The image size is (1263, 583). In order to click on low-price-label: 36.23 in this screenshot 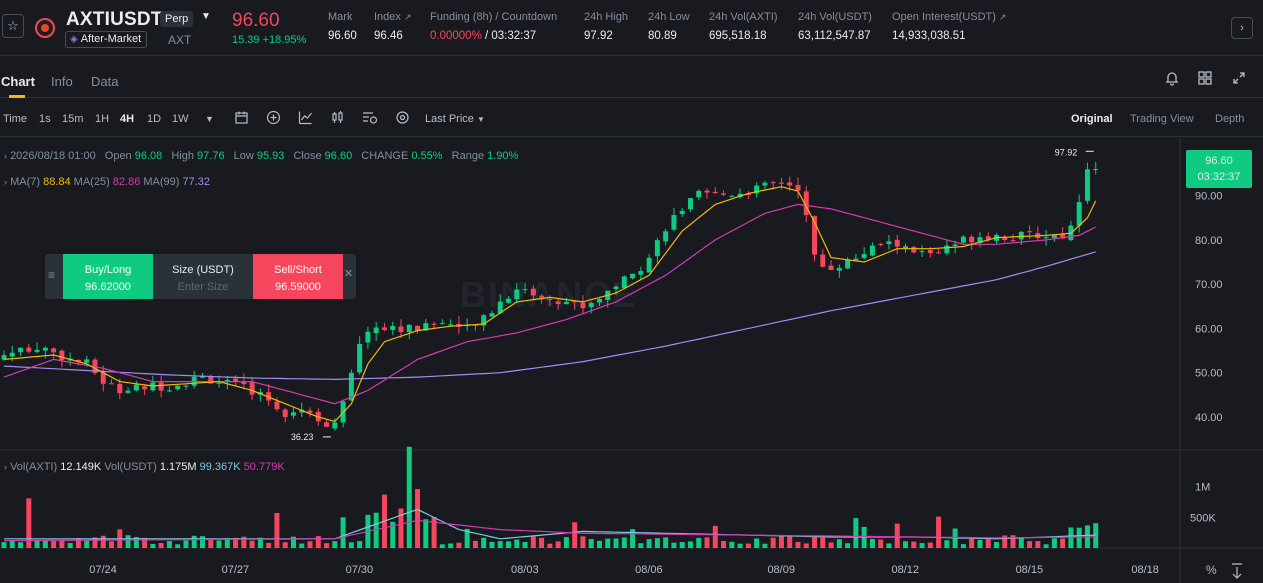, I will do `click(302, 437)`.